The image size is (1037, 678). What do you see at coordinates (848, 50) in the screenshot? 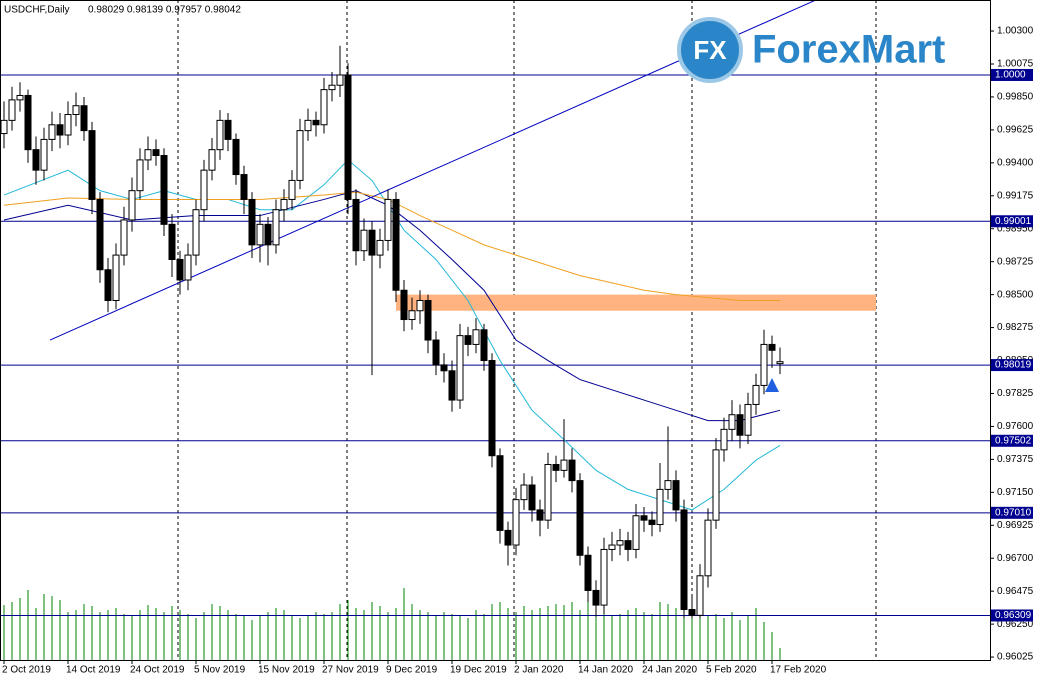
I see `logo-text: ForexMart` at bounding box center [848, 50].